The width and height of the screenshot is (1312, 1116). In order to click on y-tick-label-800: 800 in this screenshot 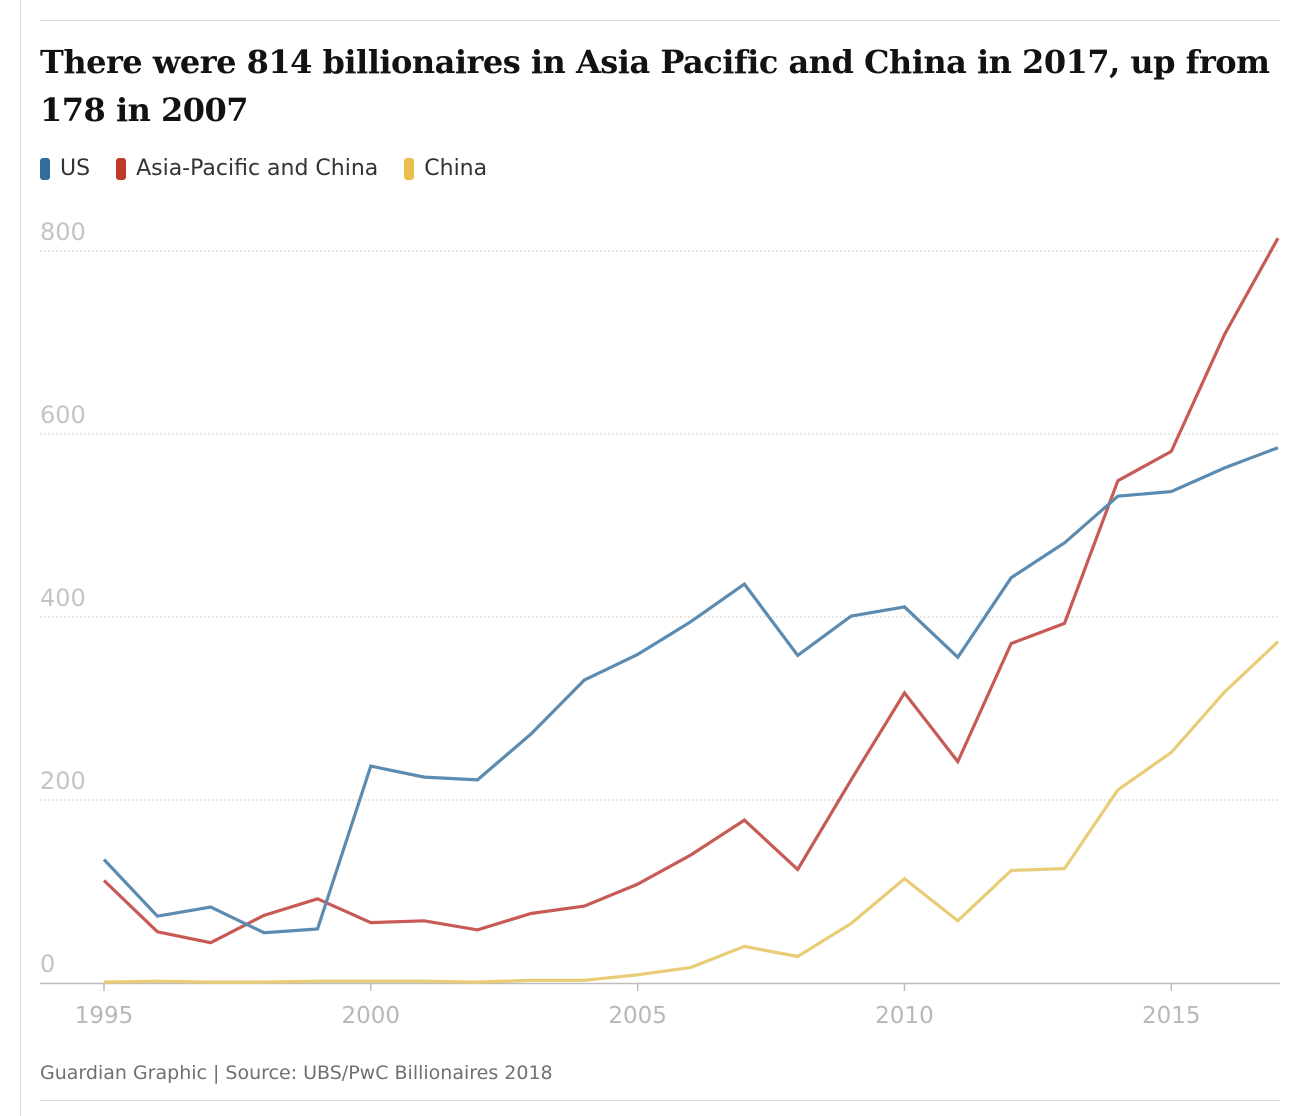, I will do `click(63, 232)`.